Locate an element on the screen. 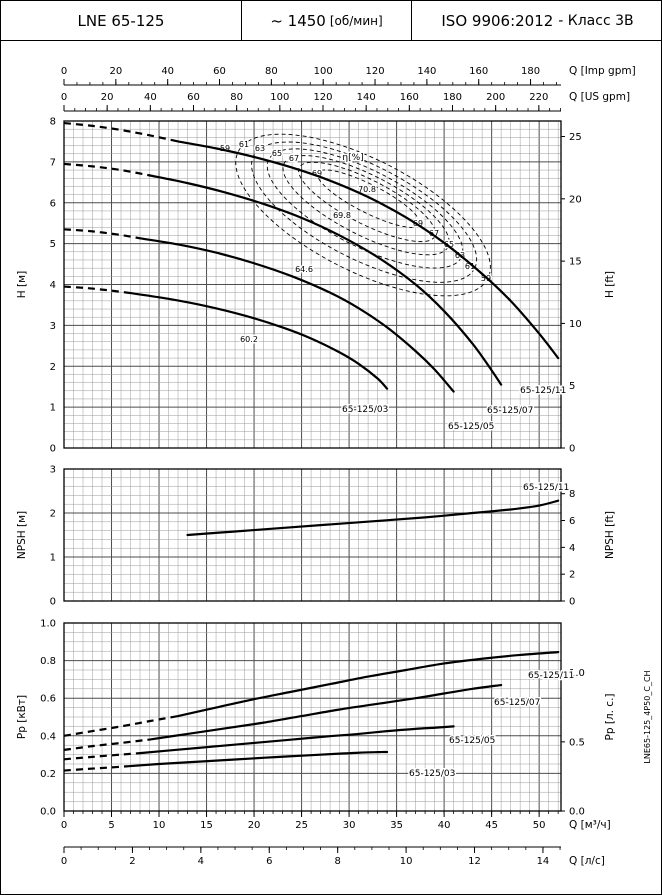 The height and width of the screenshot is (895, 662). series-65-125/03: 65-125/03 is located at coordinates (260, 765).